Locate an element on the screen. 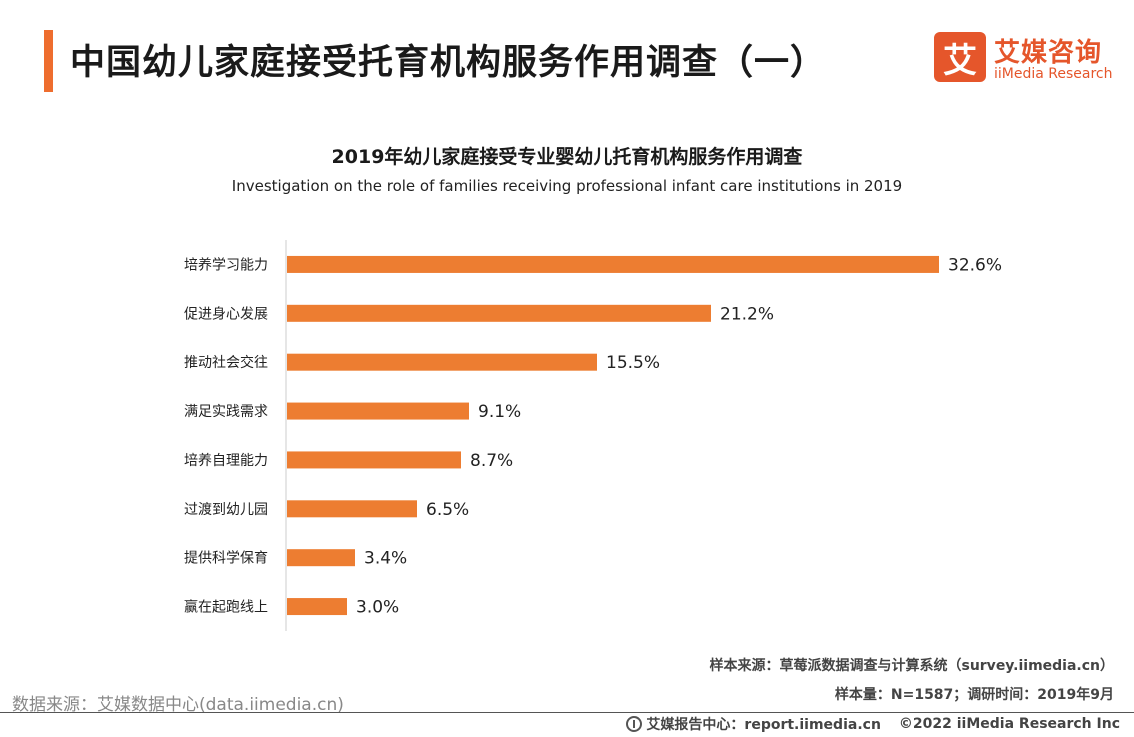 The image size is (1134, 737). data-label: 21.2% is located at coordinates (747, 314).